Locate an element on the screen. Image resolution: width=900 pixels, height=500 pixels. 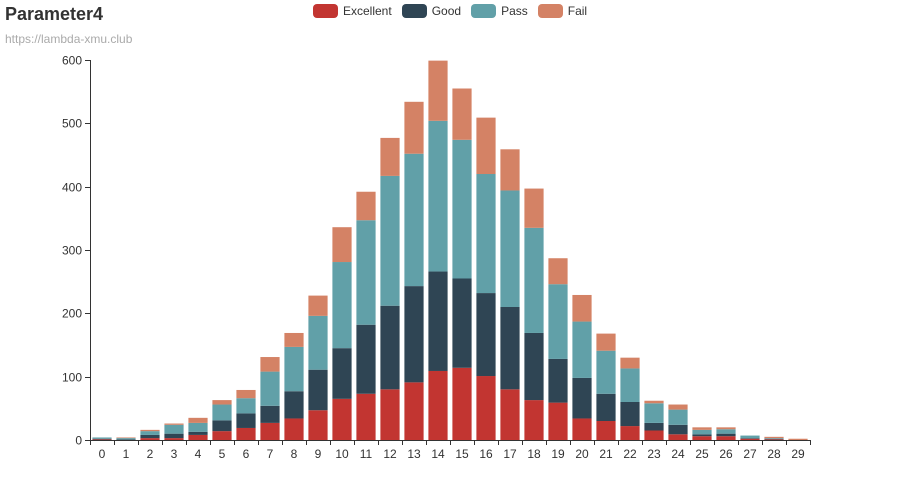
legend-item-fail: Fail is located at coordinates (562, 11).